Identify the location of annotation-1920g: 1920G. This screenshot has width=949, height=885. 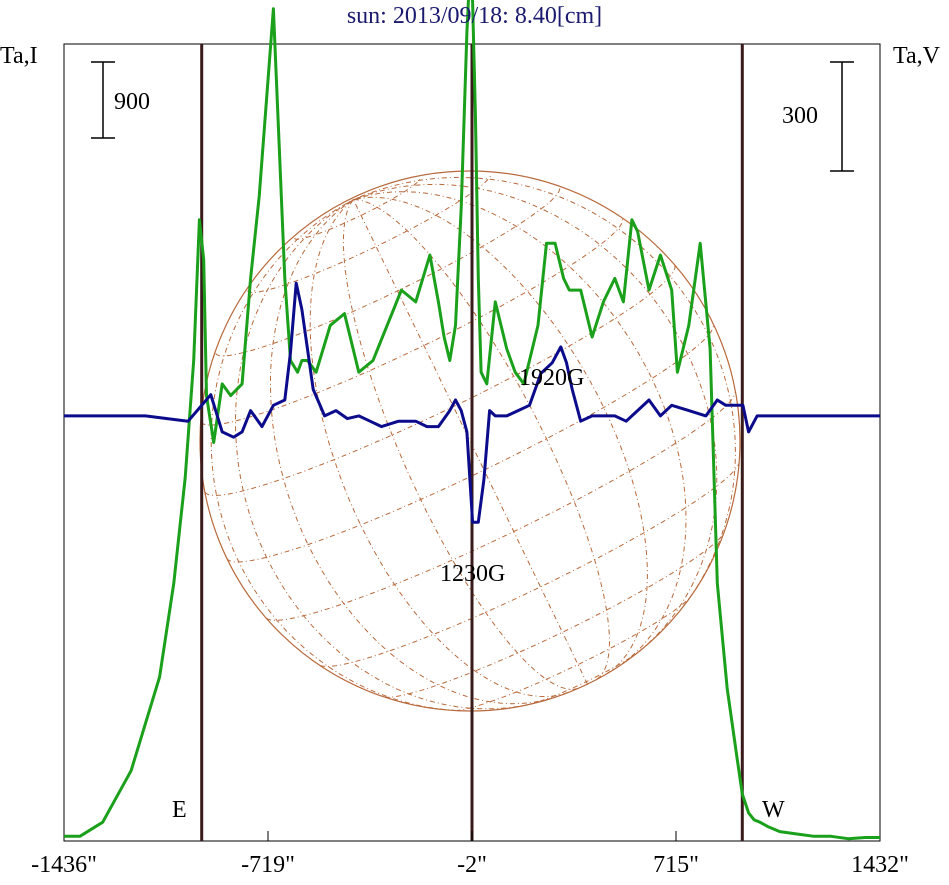
(552, 378).